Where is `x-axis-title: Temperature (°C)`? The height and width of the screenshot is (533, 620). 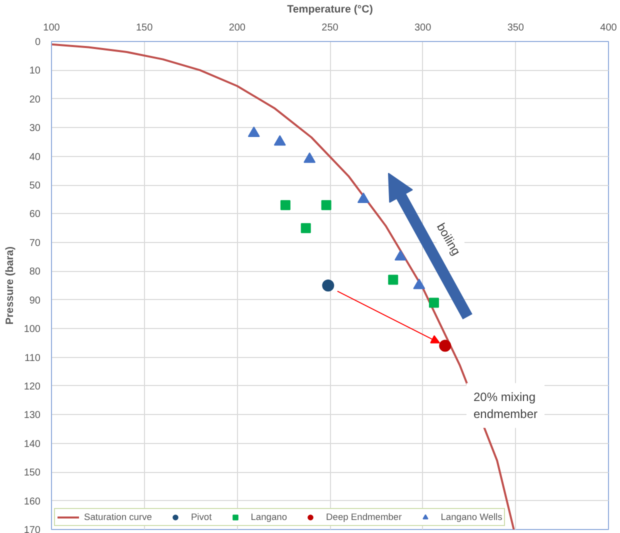 x-axis-title: Temperature (°C) is located at coordinates (330, 10).